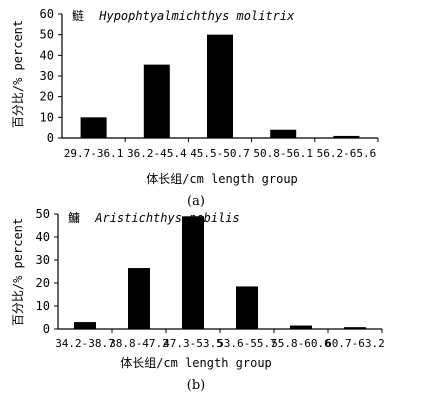  I want to click on chart-title-b: 鳙 Aristichthys nobilis, so click(154, 217).